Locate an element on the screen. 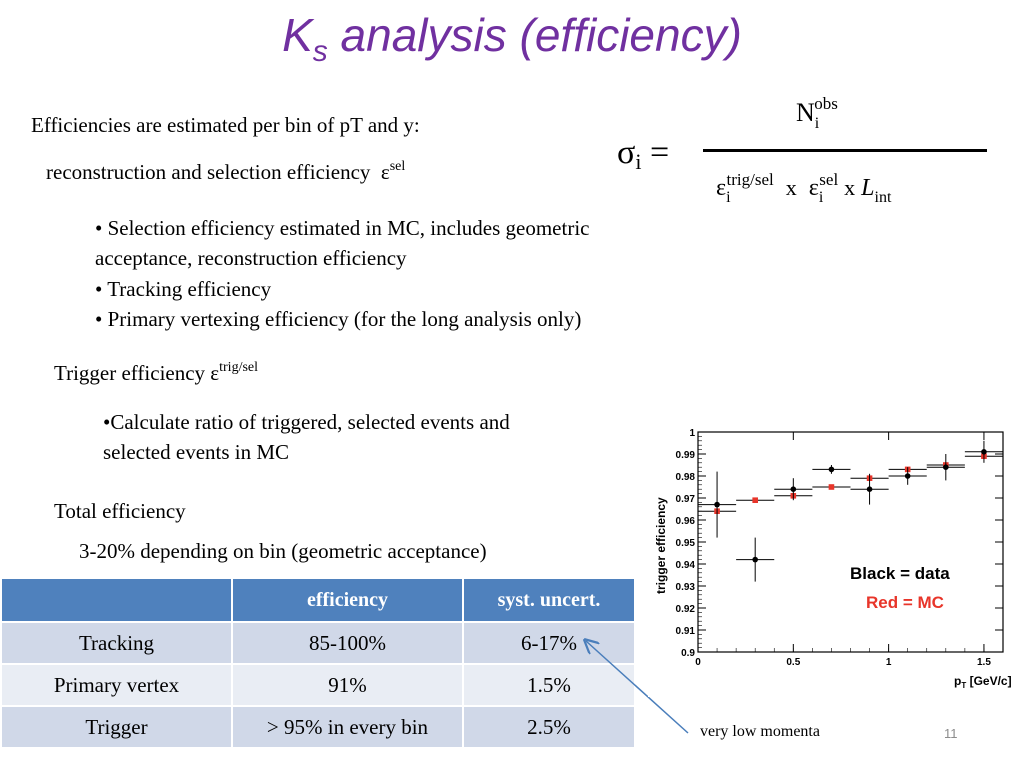  times-1: x is located at coordinates (791, 187).